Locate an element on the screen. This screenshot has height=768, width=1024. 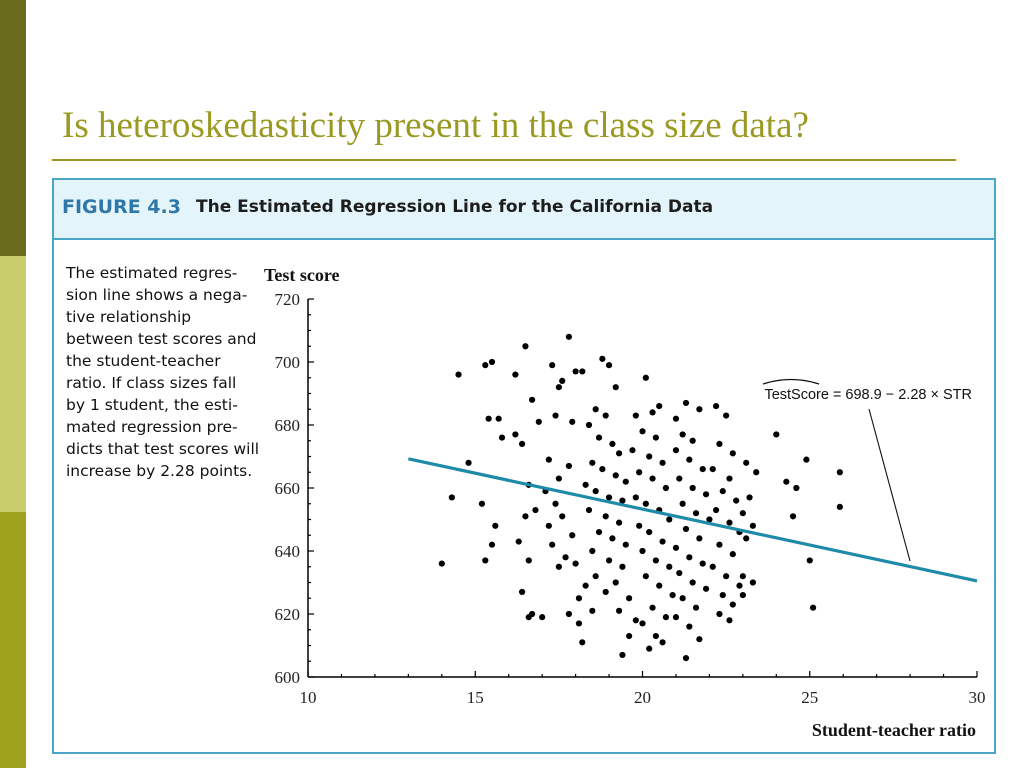
y-tick-label: 720 is located at coordinates (288, 299).